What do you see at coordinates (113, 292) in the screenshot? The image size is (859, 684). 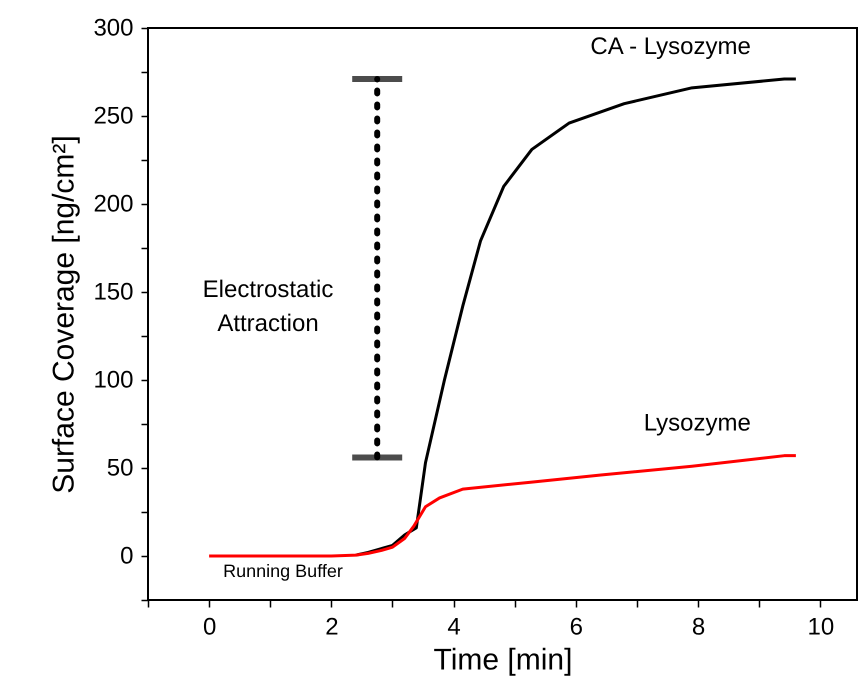 I see `y-tick-label: 150` at bounding box center [113, 292].